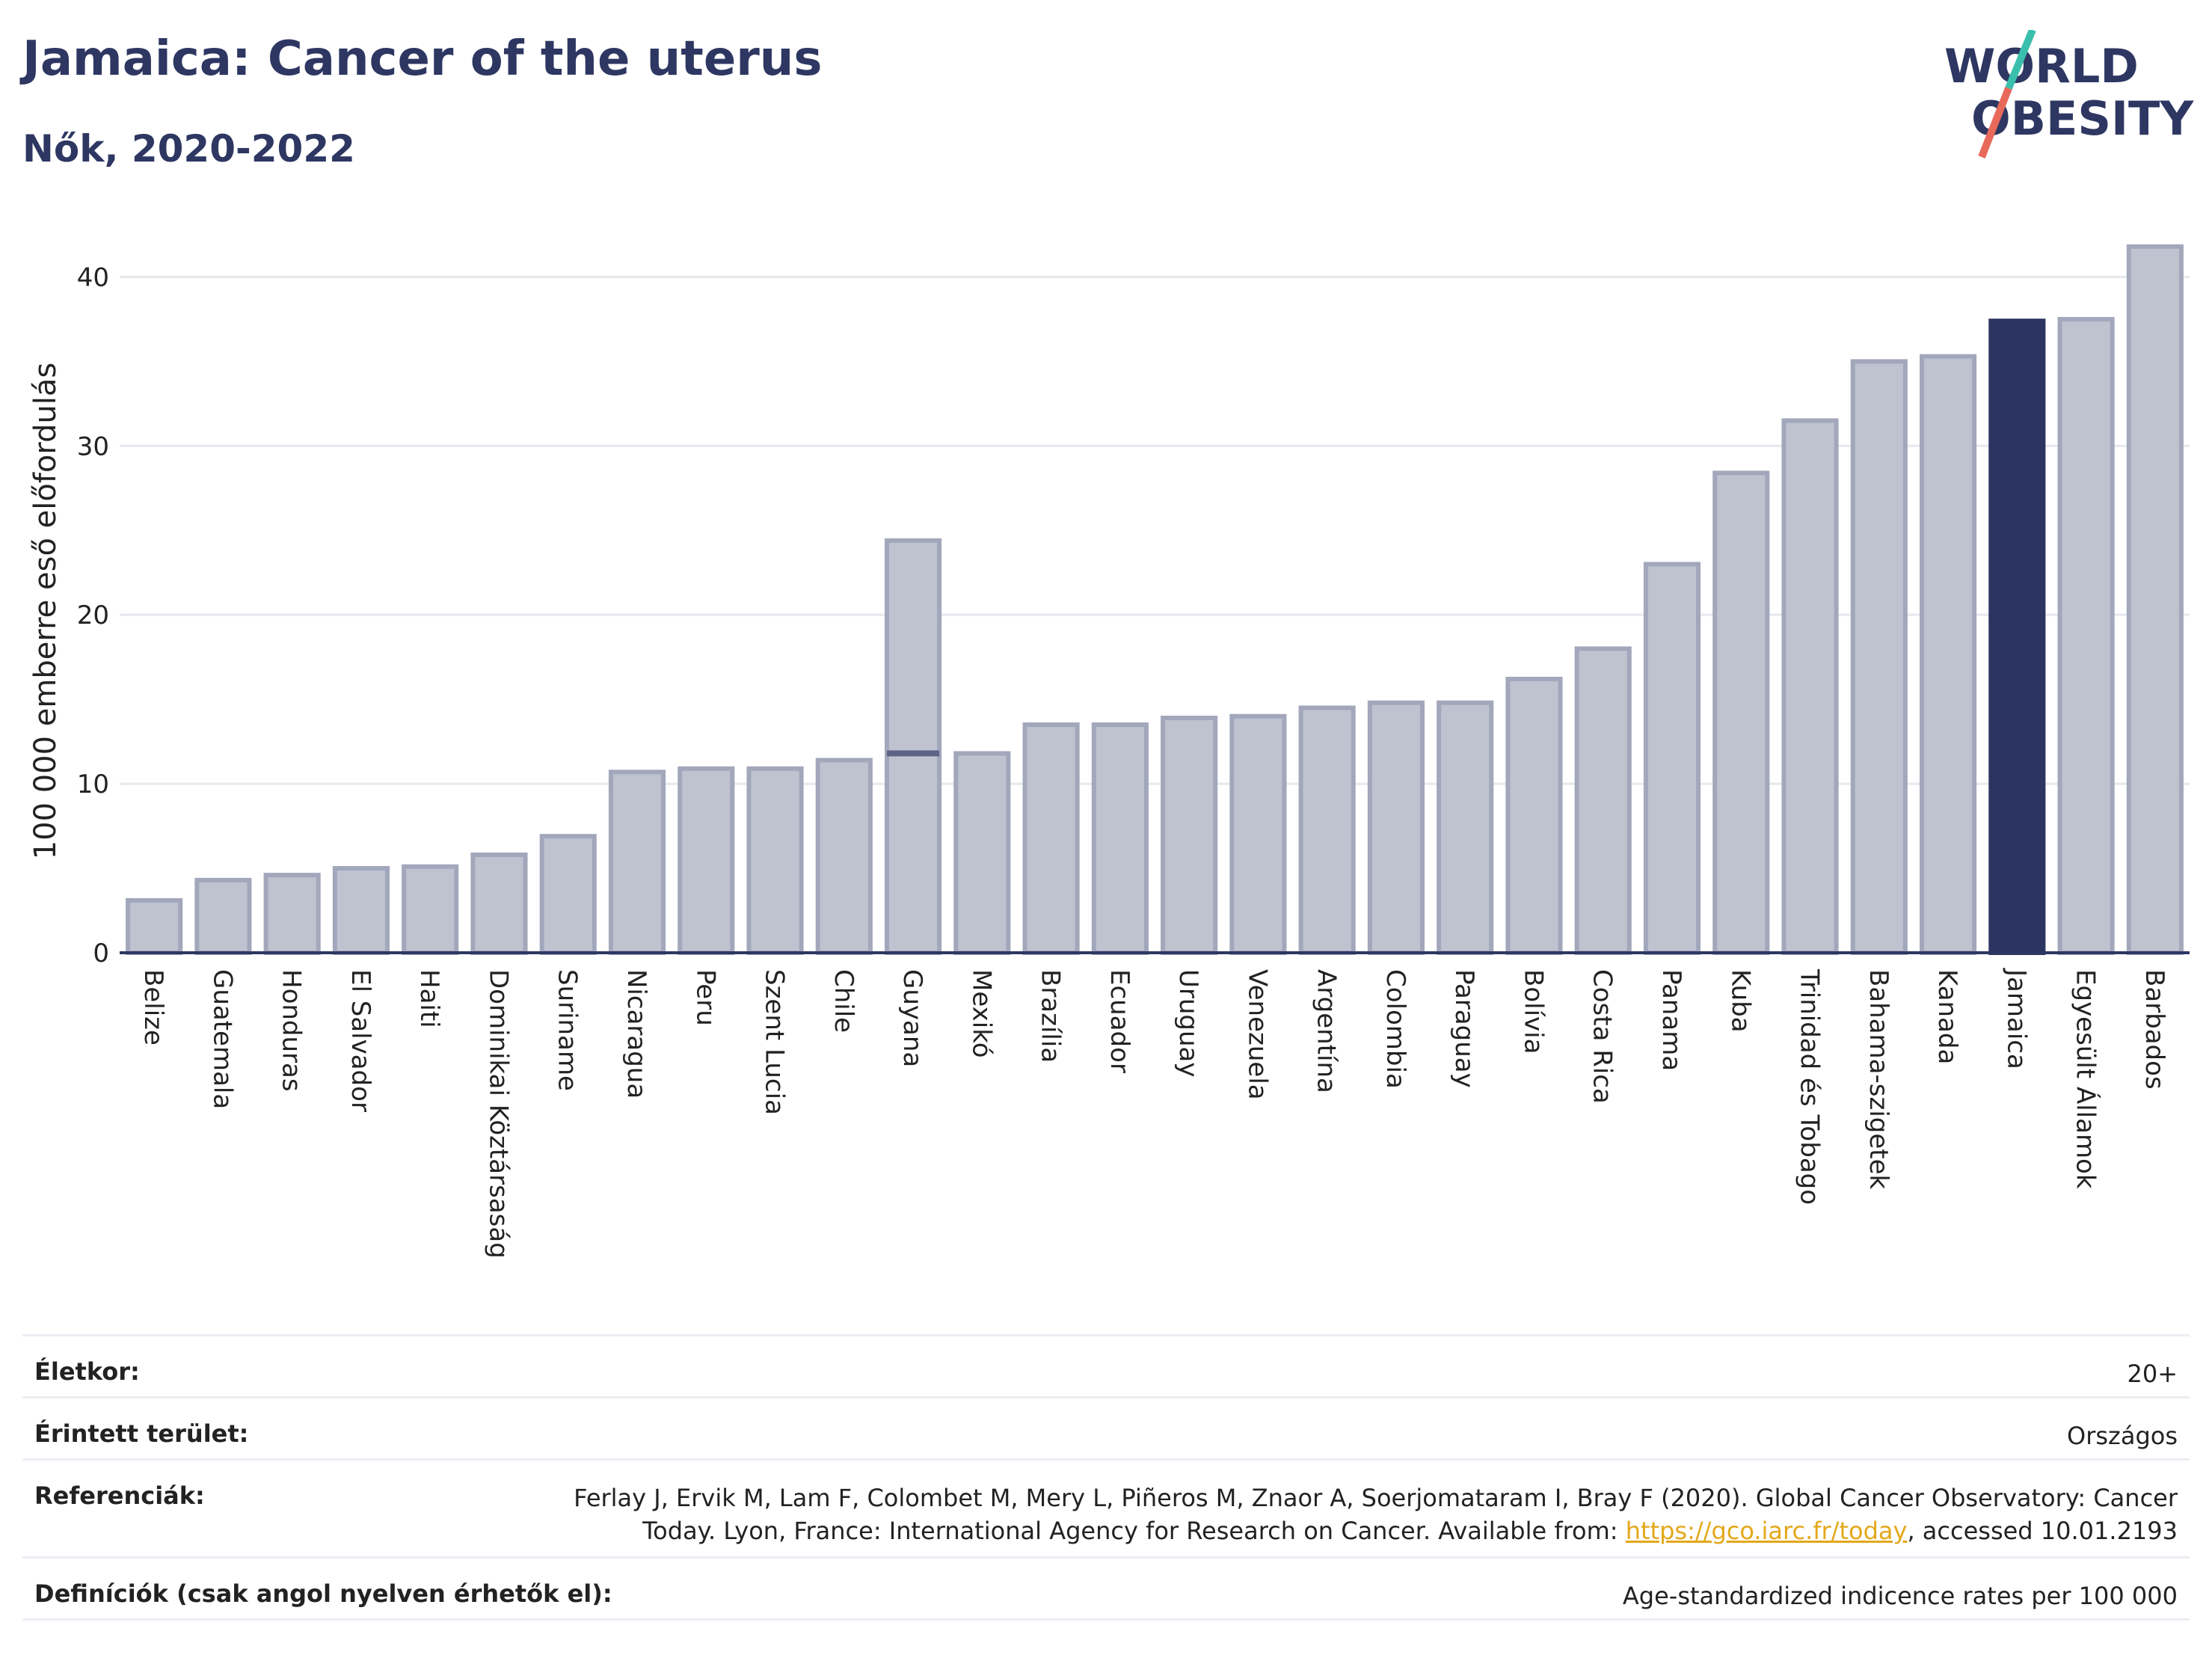 The width and height of the screenshot is (2212, 1655). Describe the element at coordinates (1671, 1020) in the screenshot. I see `x-tick-label: Panama` at that location.